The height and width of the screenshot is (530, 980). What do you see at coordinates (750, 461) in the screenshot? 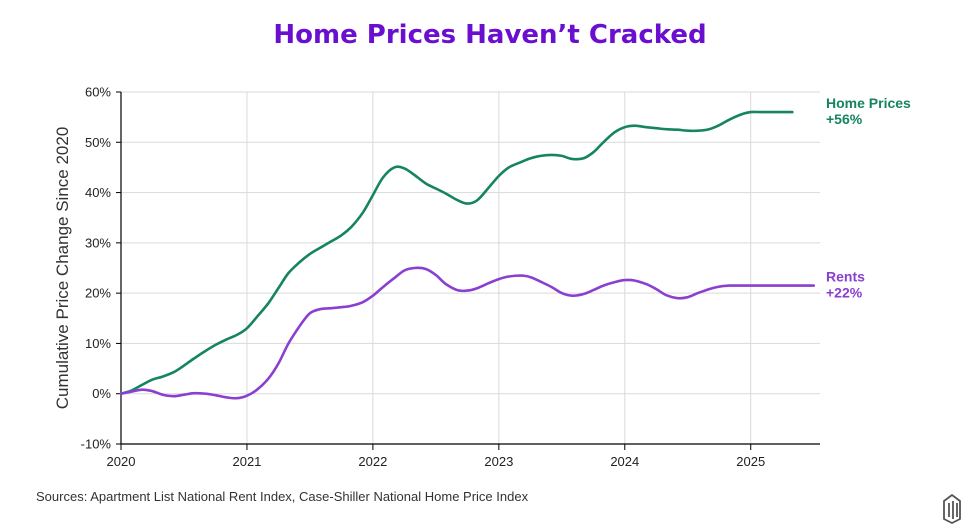
I see `x-tick-label: 2025` at bounding box center [750, 461].